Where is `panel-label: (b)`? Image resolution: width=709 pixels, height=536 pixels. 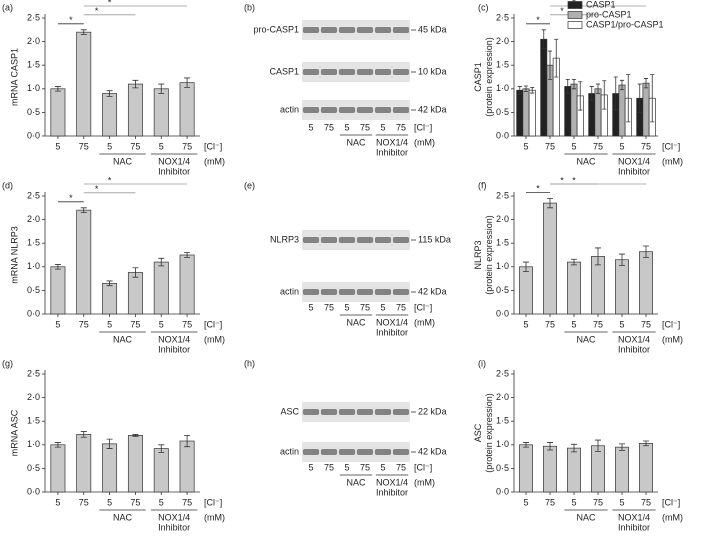
panel-label: (b) is located at coordinates (249, 7).